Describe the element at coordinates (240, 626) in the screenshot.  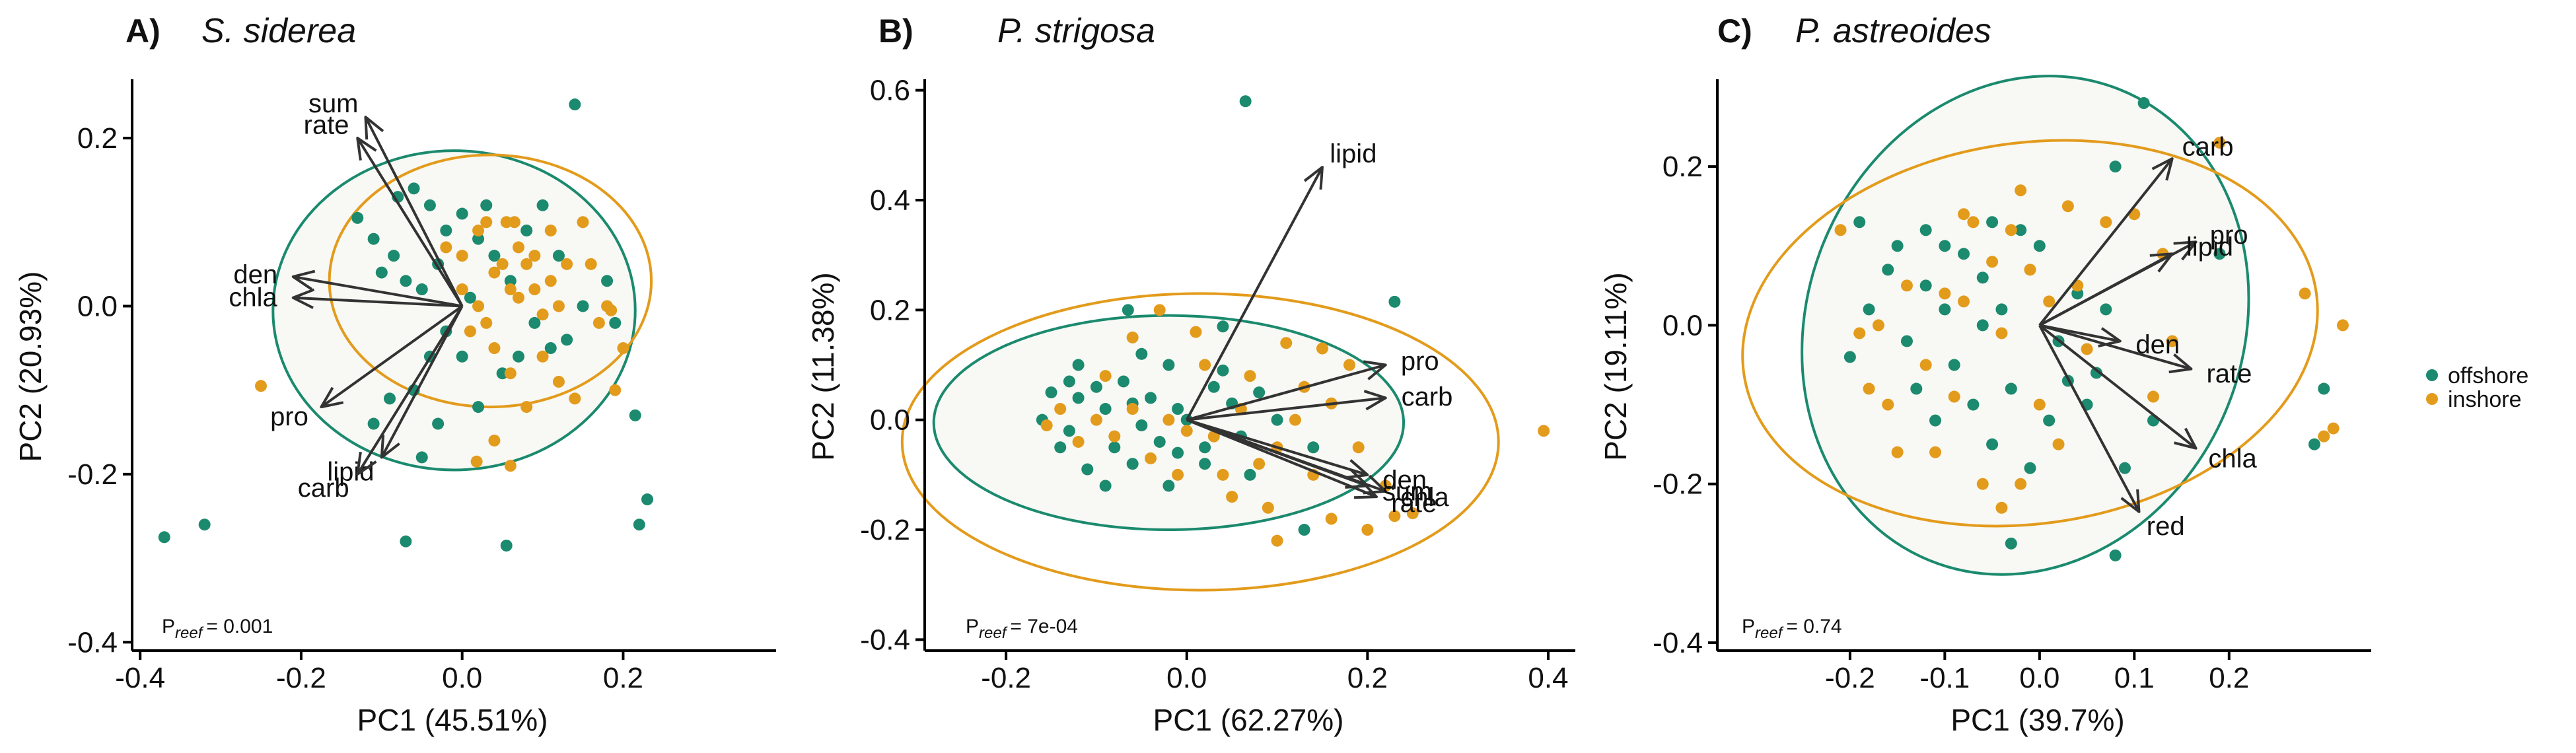
I see `p-value: = 0.001` at that location.